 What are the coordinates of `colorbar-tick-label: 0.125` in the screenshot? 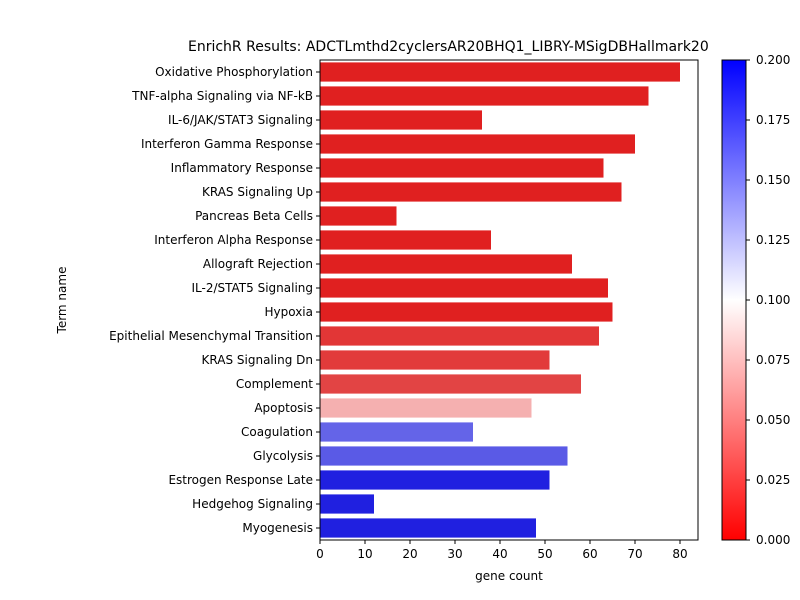 It's located at (773, 240).